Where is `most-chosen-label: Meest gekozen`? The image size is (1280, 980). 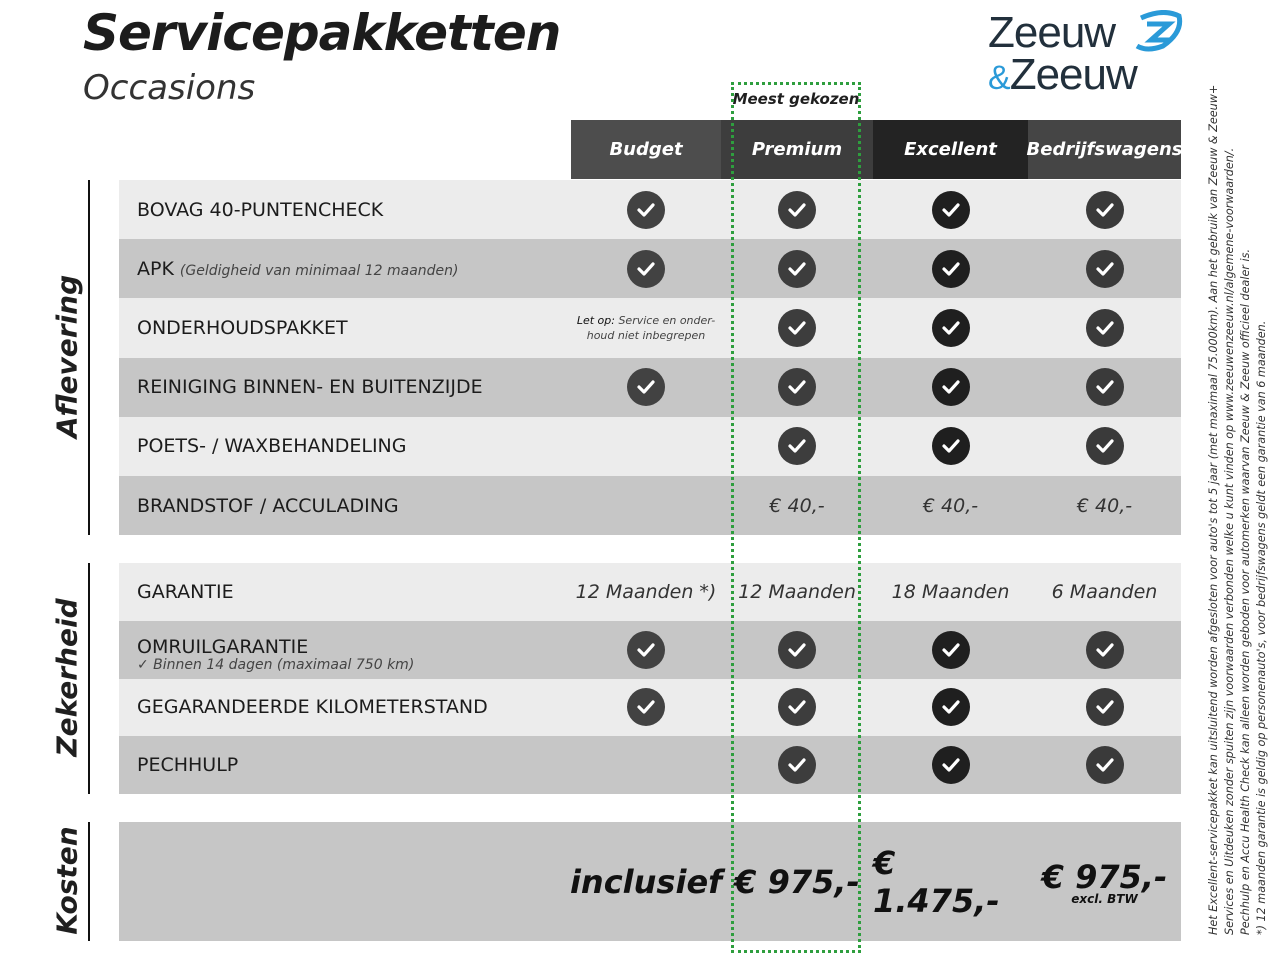
most-chosen-label: Meest gekozen is located at coordinates (796, 99).